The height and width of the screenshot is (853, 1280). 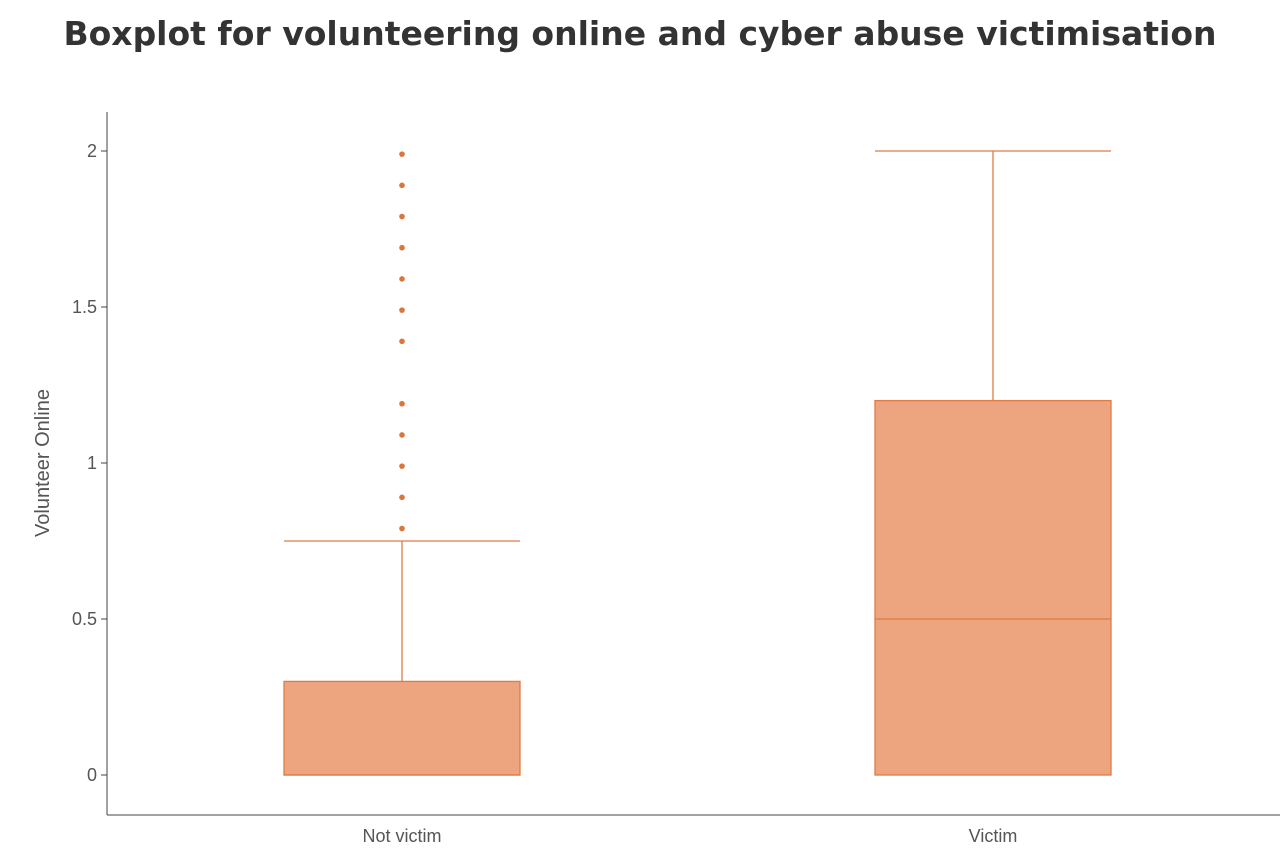 What do you see at coordinates (84, 619) in the screenshot?
I see `y-tick-label: 0.5` at bounding box center [84, 619].